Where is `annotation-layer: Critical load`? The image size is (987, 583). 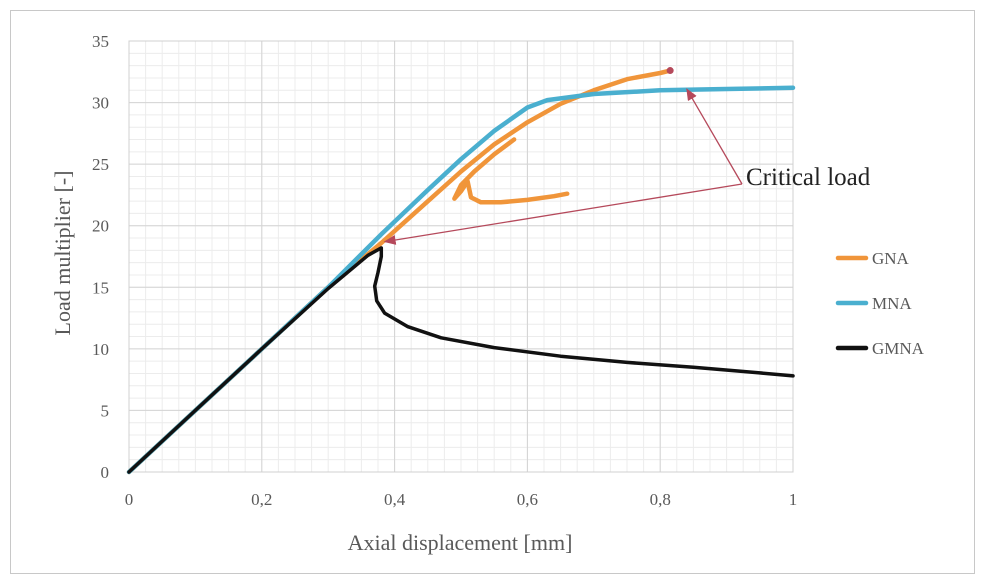
annotation-layer: Critical load is located at coordinates (627, 166).